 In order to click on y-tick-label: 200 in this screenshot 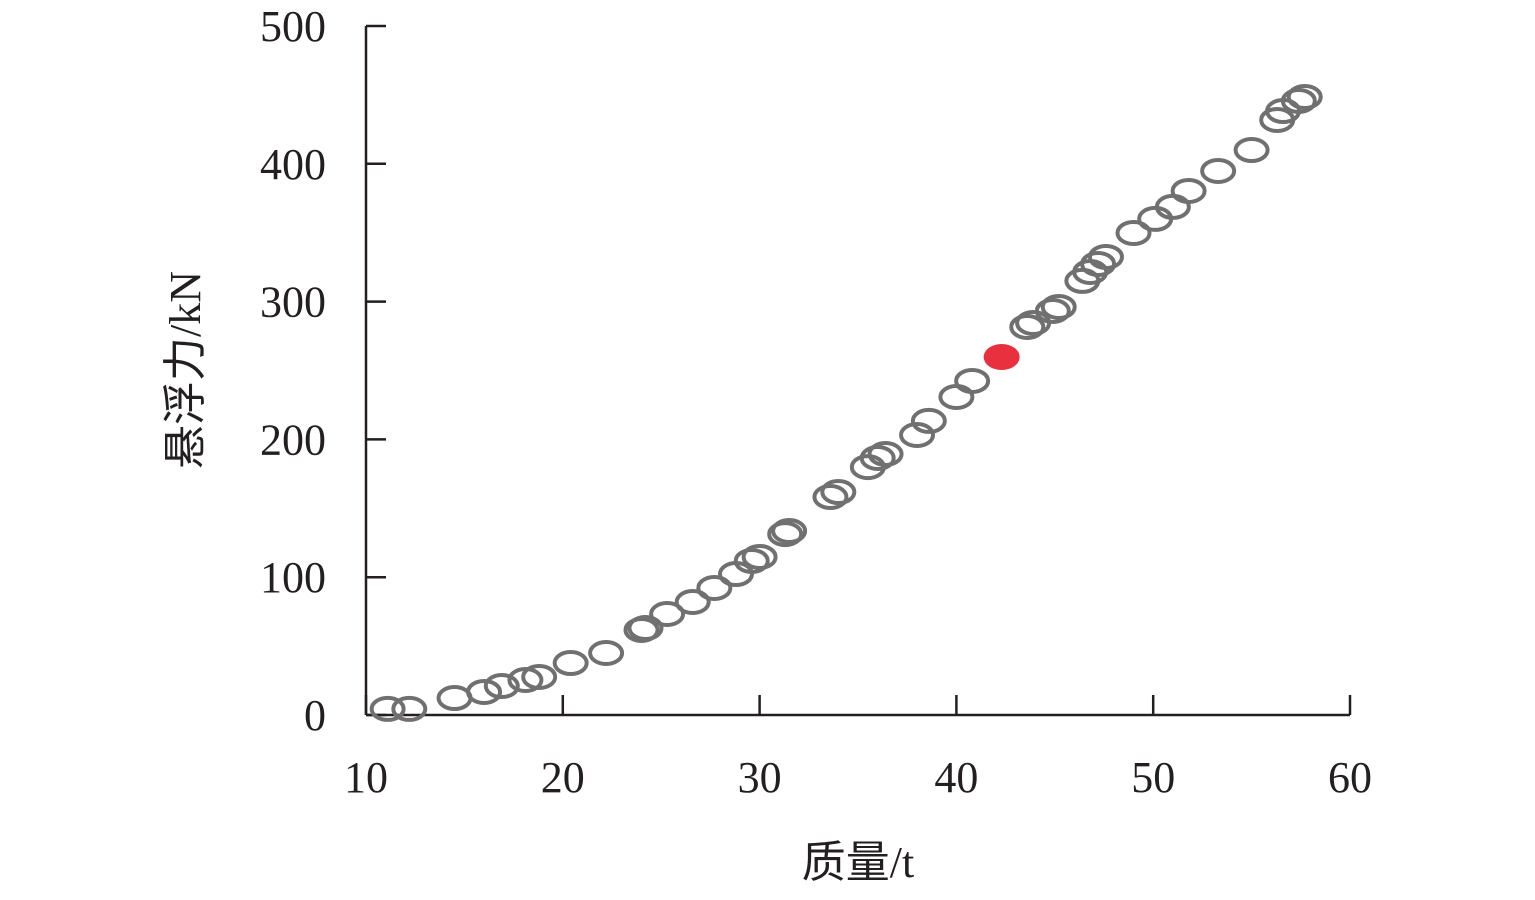, I will do `click(293, 439)`.